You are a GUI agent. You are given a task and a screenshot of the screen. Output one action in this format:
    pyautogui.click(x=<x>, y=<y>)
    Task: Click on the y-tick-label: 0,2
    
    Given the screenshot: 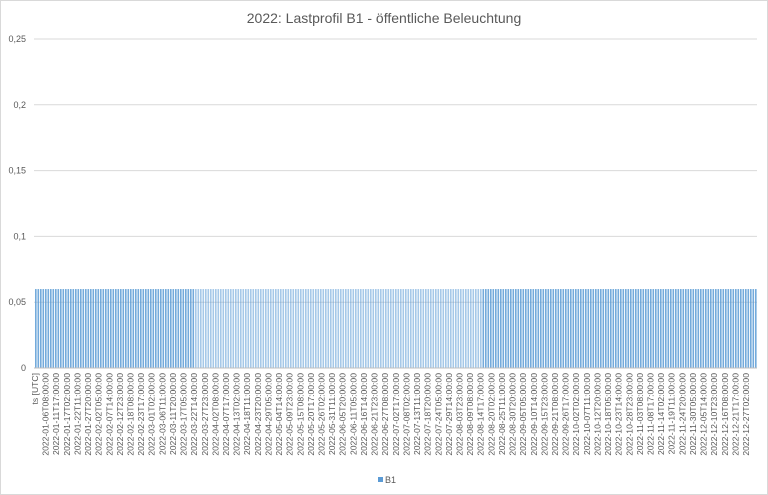 What is the action you would take?
    pyautogui.click(x=19, y=105)
    